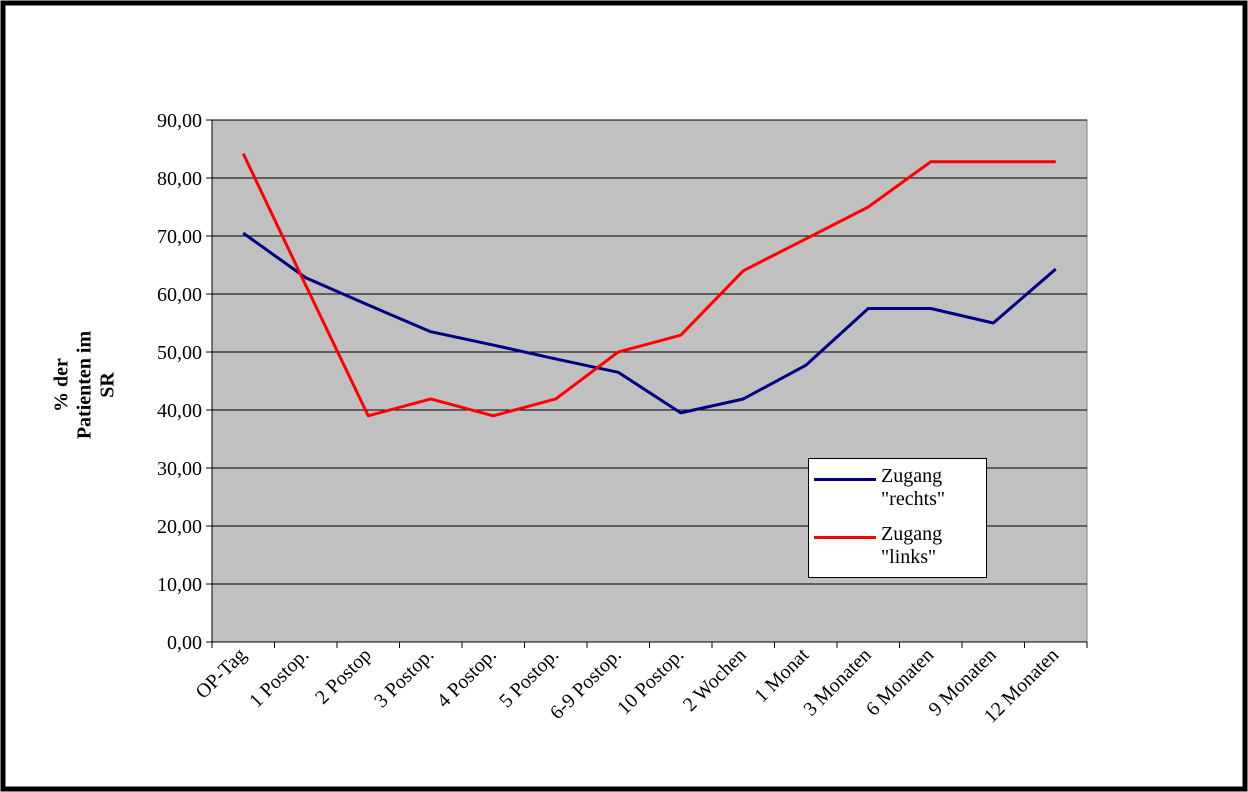 The height and width of the screenshot is (792, 1248). Describe the element at coordinates (179, 585) in the screenshot. I see `y-tick-label: 10,00` at that location.